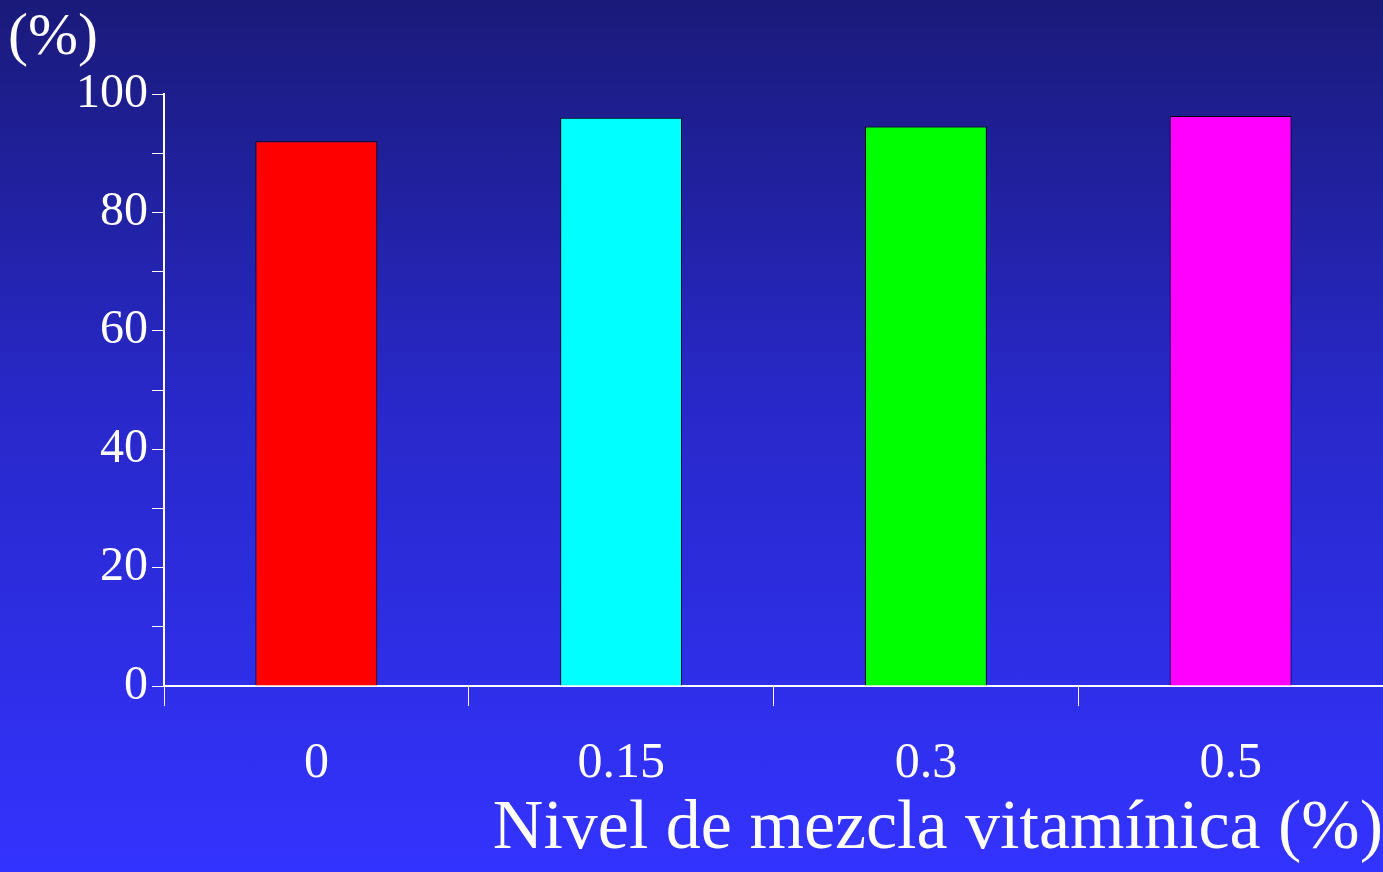 This screenshot has height=872, width=1383. I want to click on y-tick-label: 80, so click(124, 209).